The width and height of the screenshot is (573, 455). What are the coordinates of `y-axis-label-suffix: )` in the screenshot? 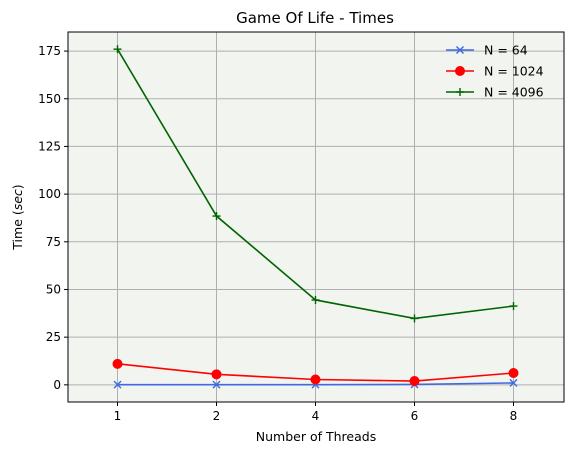 It's located at (17, 186).